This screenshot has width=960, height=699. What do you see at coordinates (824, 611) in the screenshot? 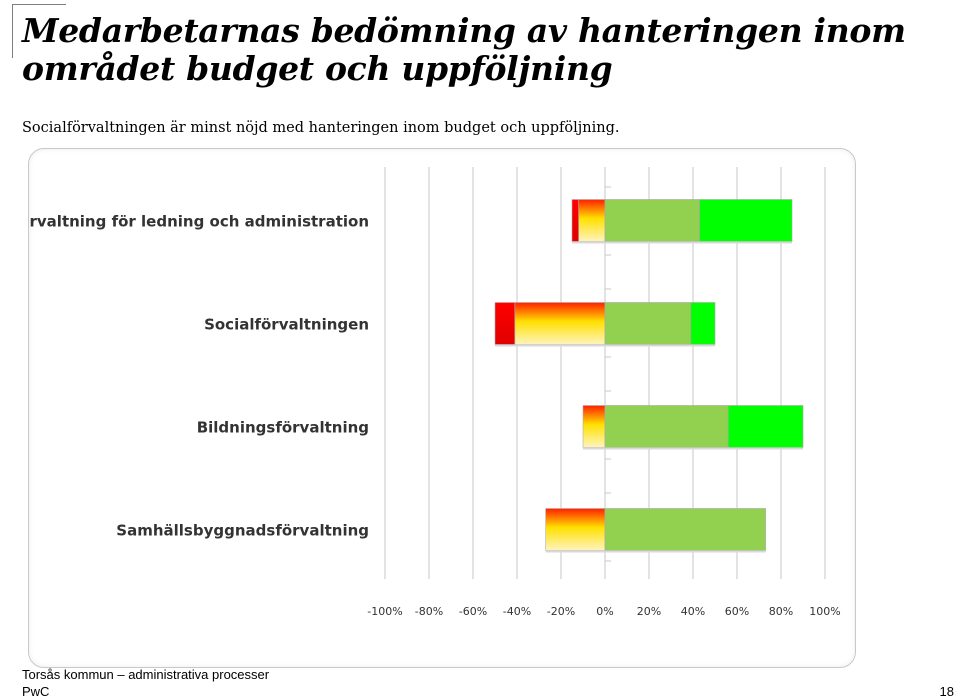
I see `x-tick-label: 100%` at bounding box center [824, 611].